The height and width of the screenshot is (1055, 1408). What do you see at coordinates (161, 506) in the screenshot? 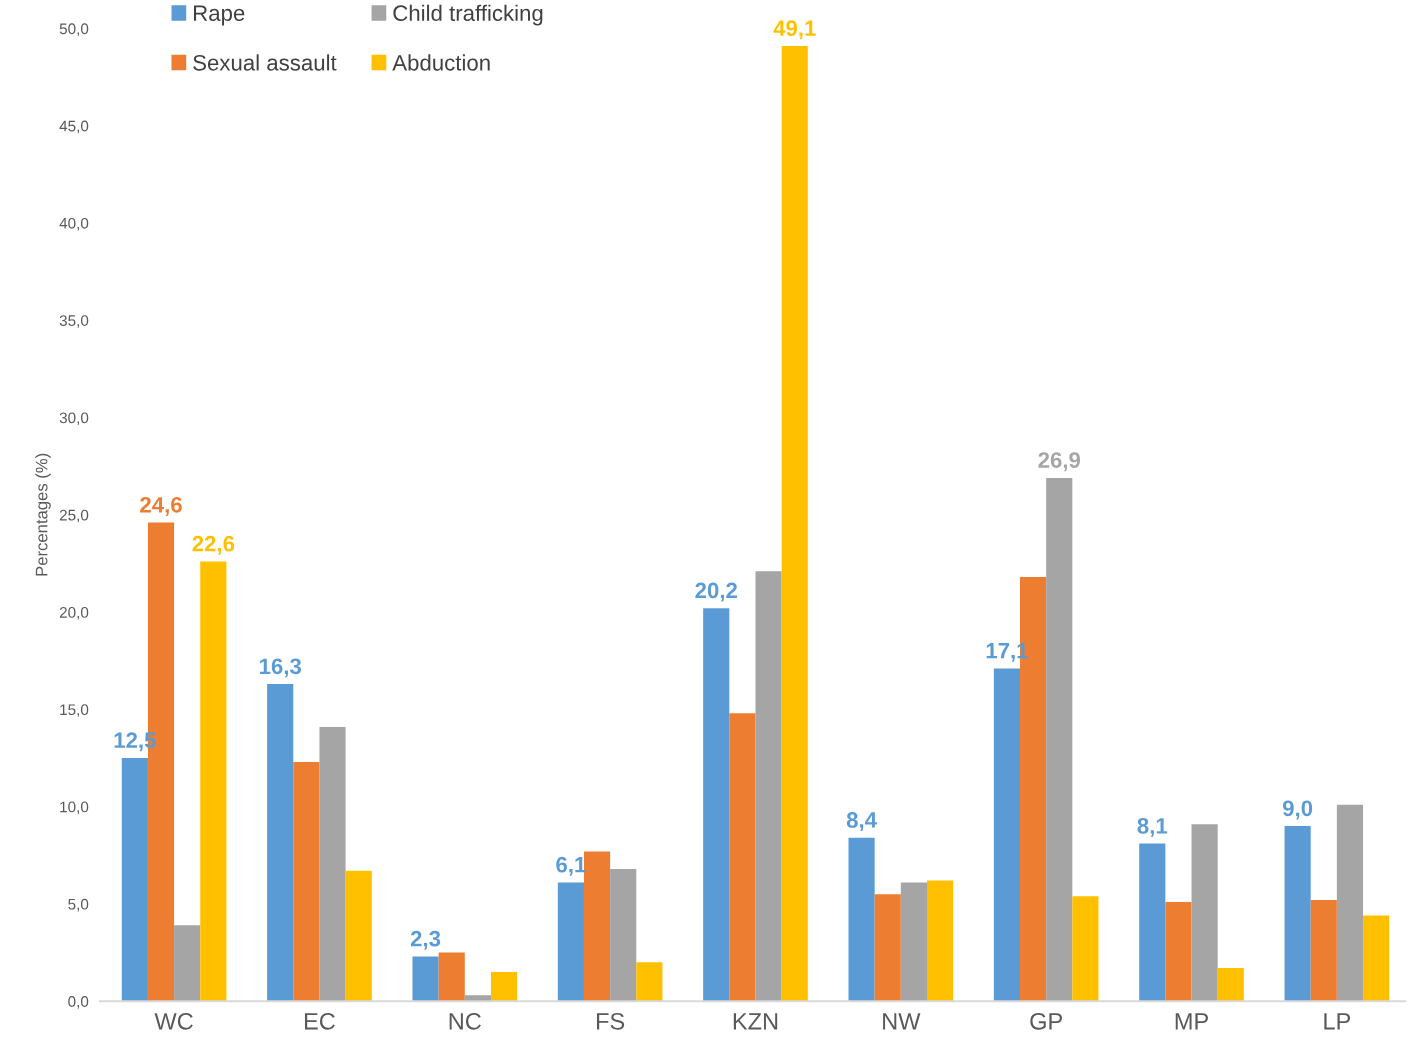
I see `data-label: 24,6` at bounding box center [161, 506].